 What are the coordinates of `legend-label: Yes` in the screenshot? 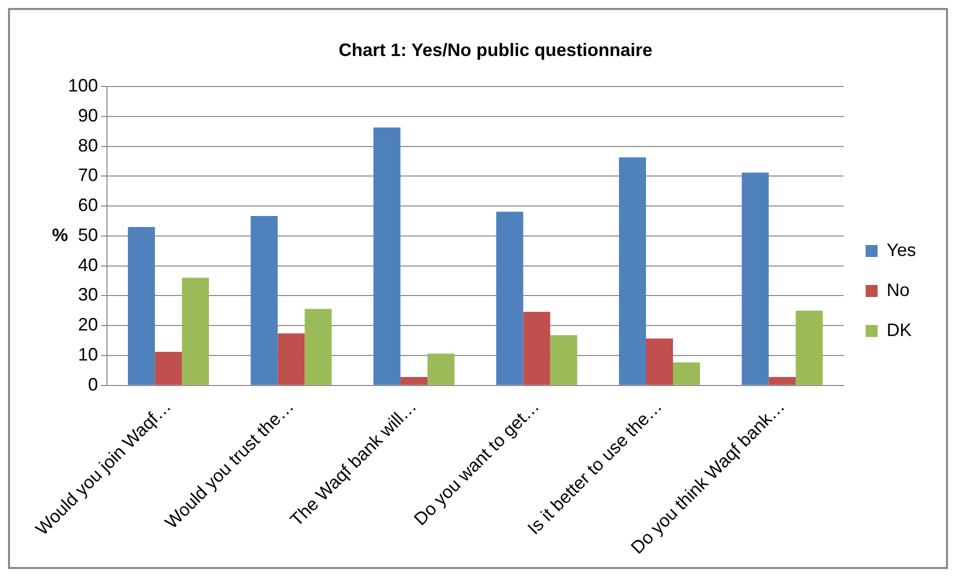 It's located at (901, 250).